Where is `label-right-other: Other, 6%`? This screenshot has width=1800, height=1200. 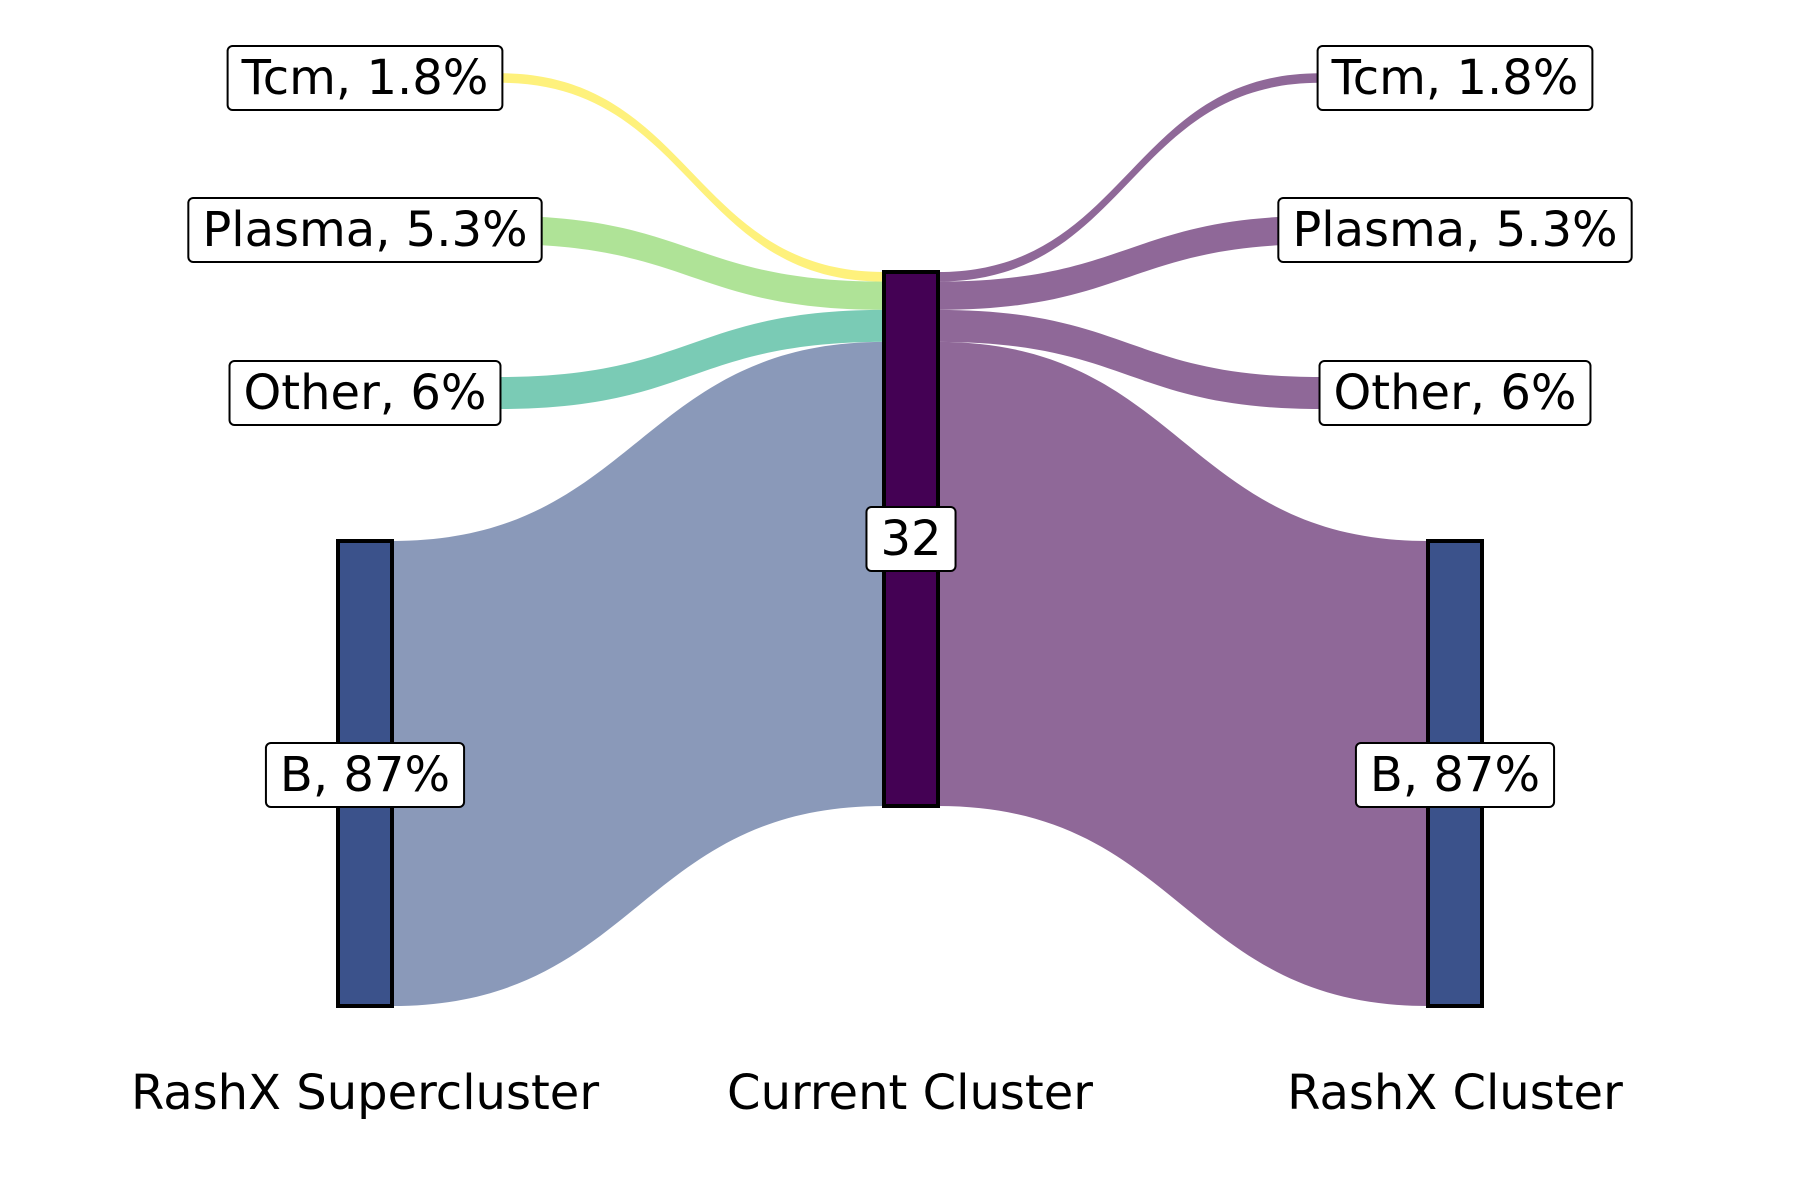
label-right-other: Other, 6% is located at coordinates (1455, 393).